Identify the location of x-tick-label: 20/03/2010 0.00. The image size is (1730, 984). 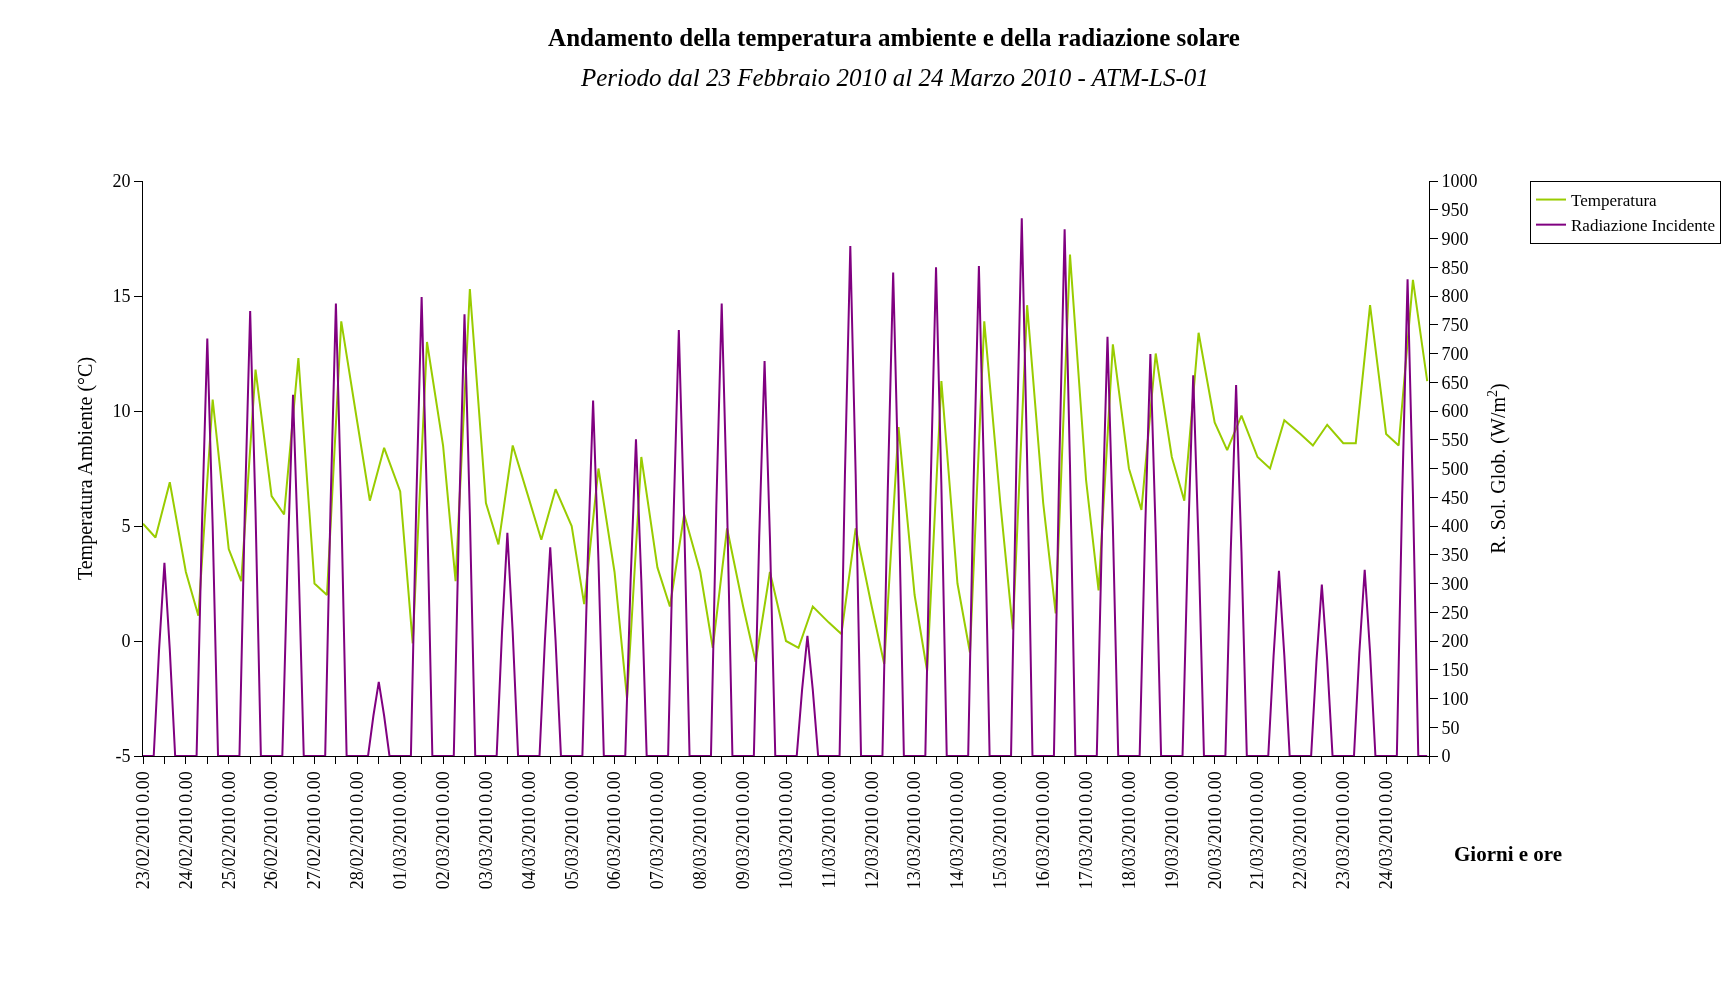
(1214, 830).